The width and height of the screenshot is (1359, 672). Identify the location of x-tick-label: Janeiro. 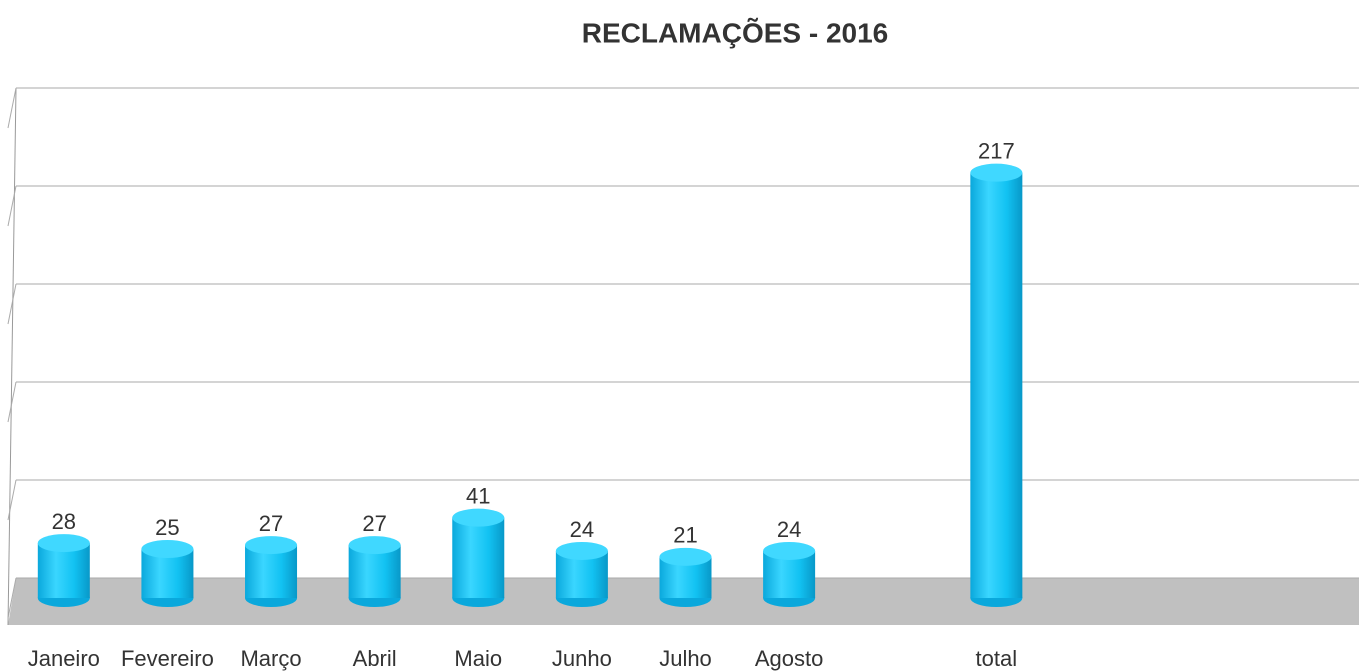
(64, 658).